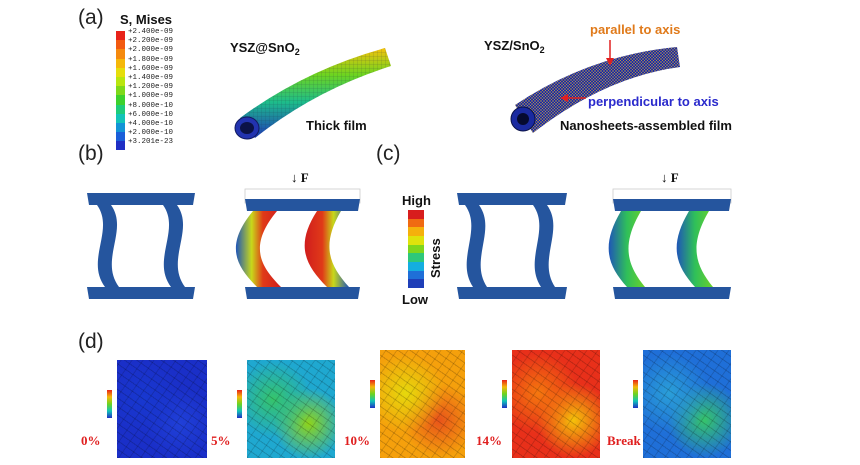 This screenshot has height=465, width=860. Describe the element at coordinates (670, 177) in the screenshot. I see `force-arrow-c: ↓ F` at that location.